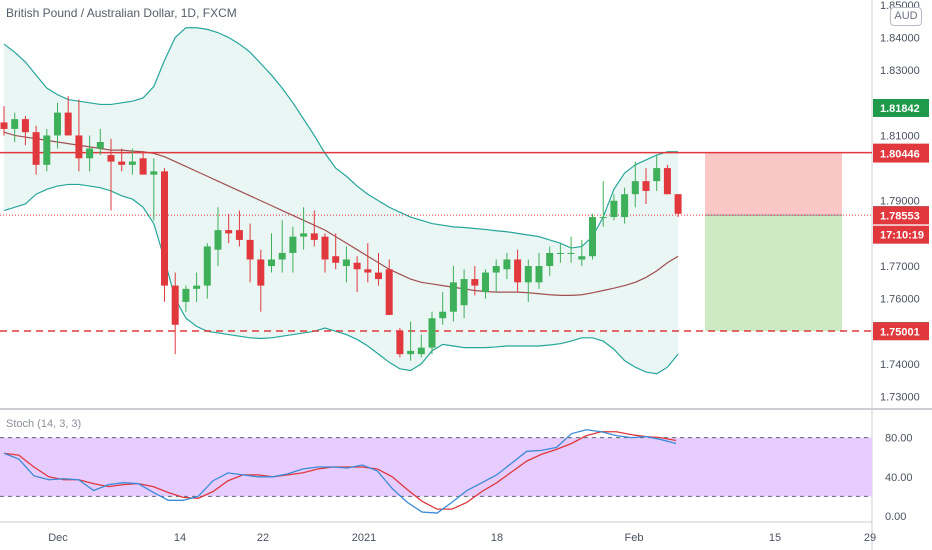  Describe the element at coordinates (900, 398) in the screenshot. I see `price-tick-label: 1.73000` at that location.